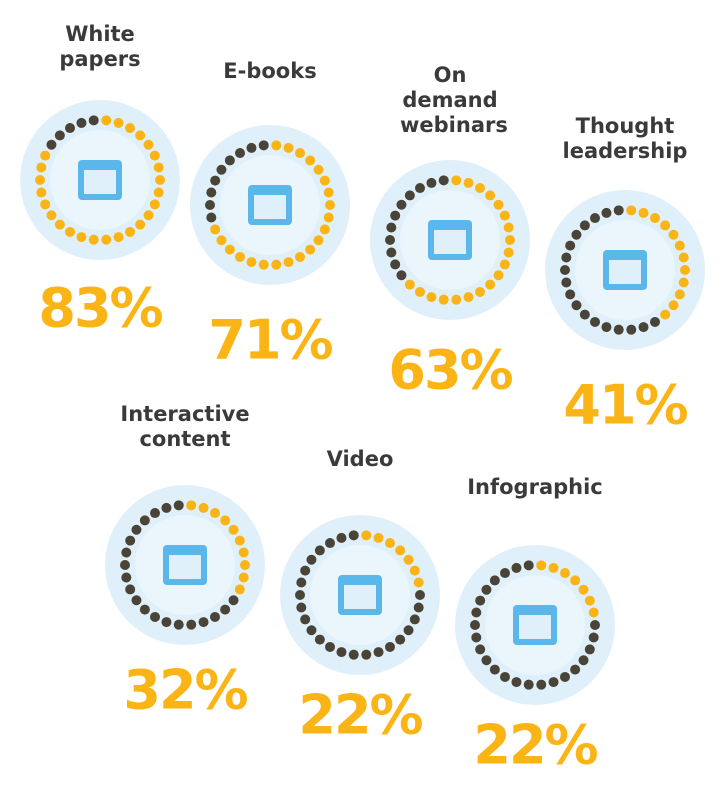 The height and width of the screenshot is (791, 728). What do you see at coordinates (270, 340) in the screenshot?
I see `value-label: 71%` at bounding box center [270, 340].